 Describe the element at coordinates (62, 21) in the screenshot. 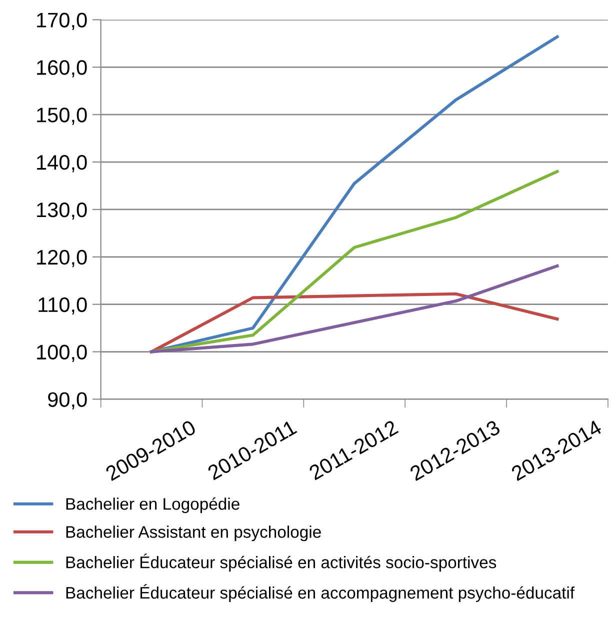

I see `y-tick-label: 170,0` at that location.